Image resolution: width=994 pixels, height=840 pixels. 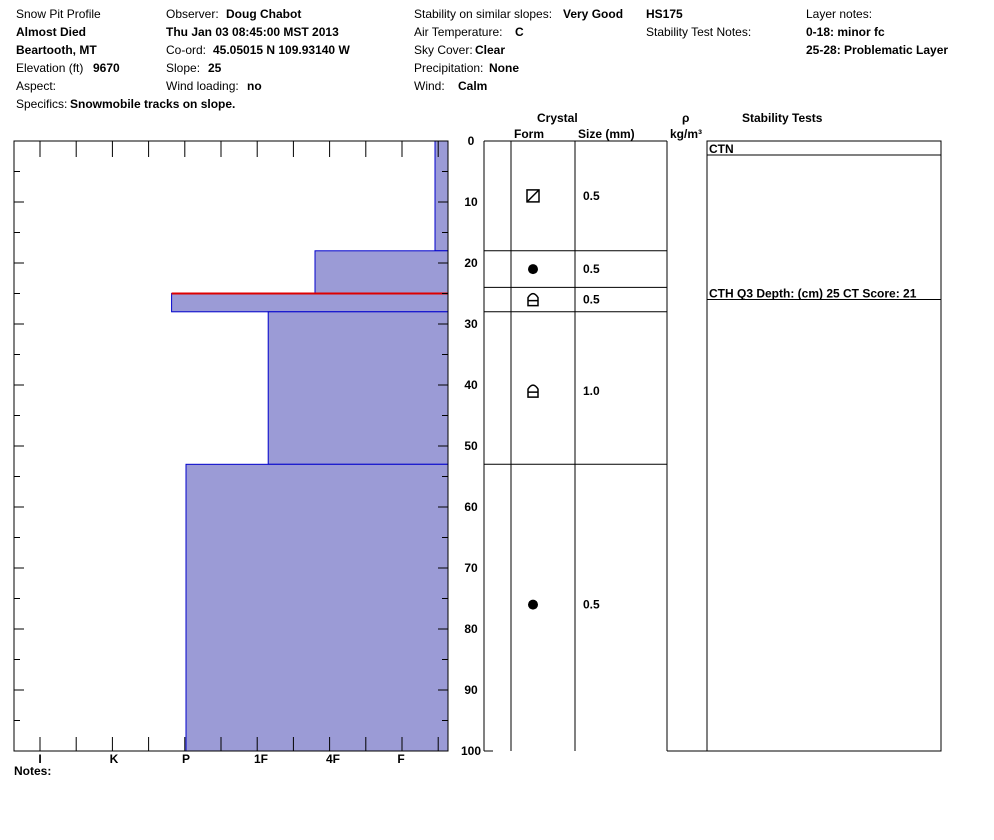 I want to click on depth-tick-label: 80, so click(x=471, y=629).